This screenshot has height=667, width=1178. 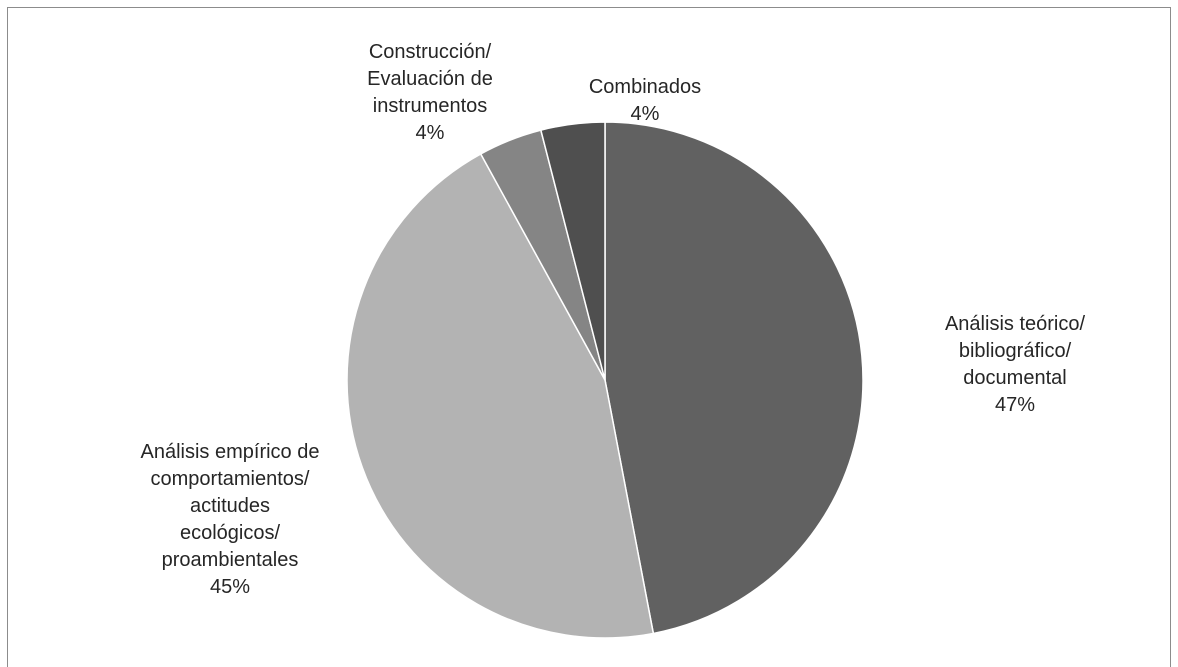 I want to click on slice-percent: 45%, so click(x=230, y=587).